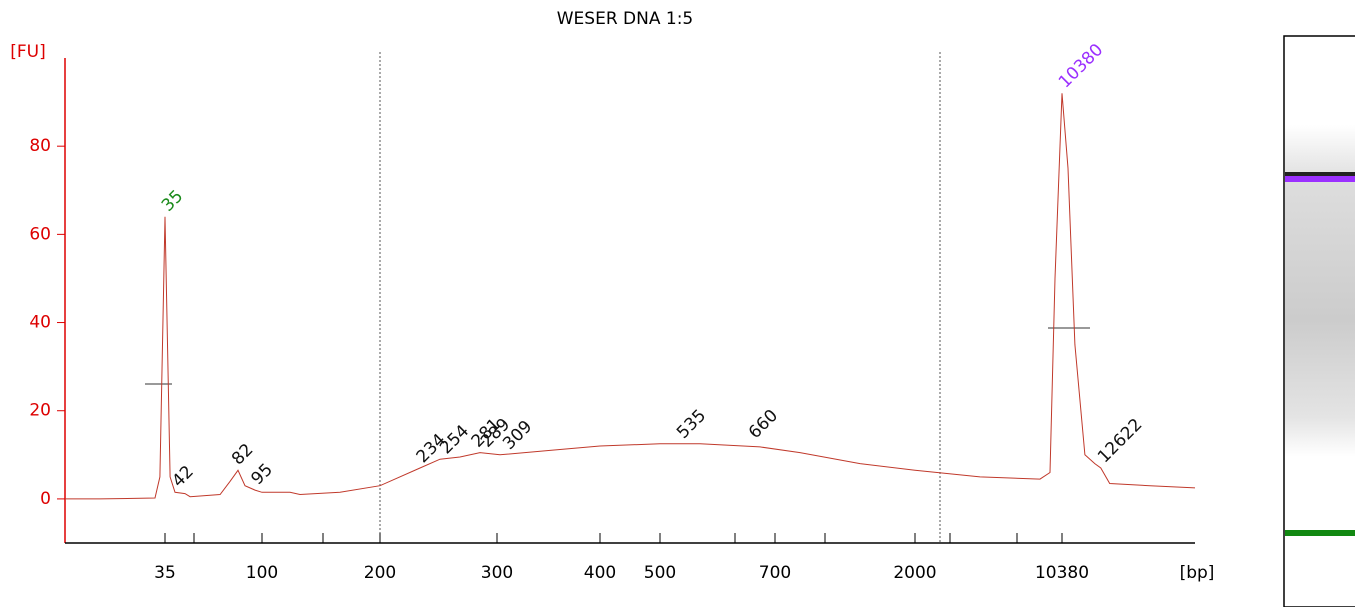 The width and height of the screenshot is (1355, 611). Describe the element at coordinates (172, 200) in the screenshot. I see `peak-label: 35` at that location.